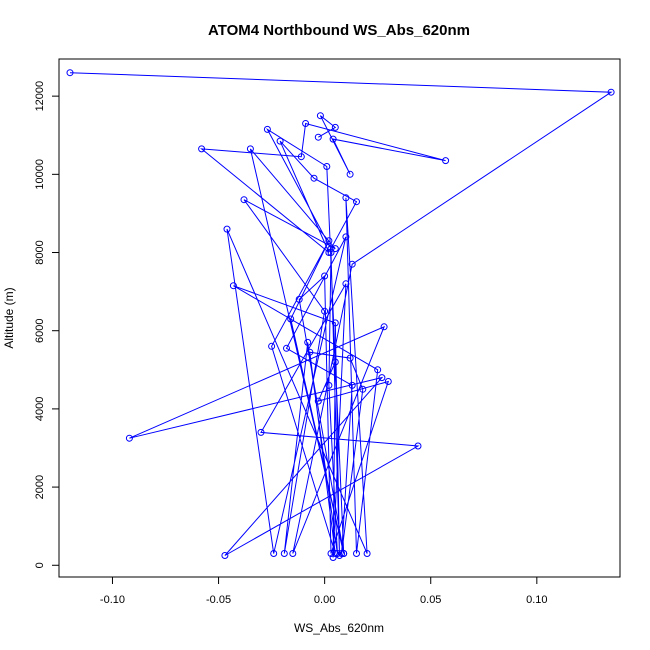 This screenshot has height=650, width=650. What do you see at coordinates (40, 96) in the screenshot?
I see `y-tick-label: 12000` at bounding box center [40, 96].